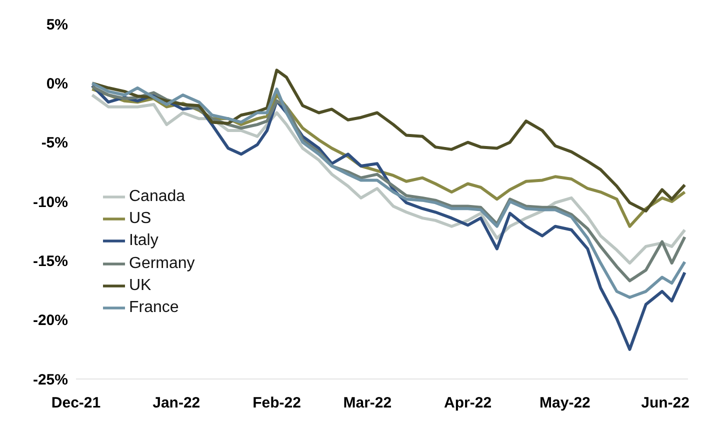 The width and height of the screenshot is (720, 434). I want to click on y-tick-label: -25%, so click(50, 379).